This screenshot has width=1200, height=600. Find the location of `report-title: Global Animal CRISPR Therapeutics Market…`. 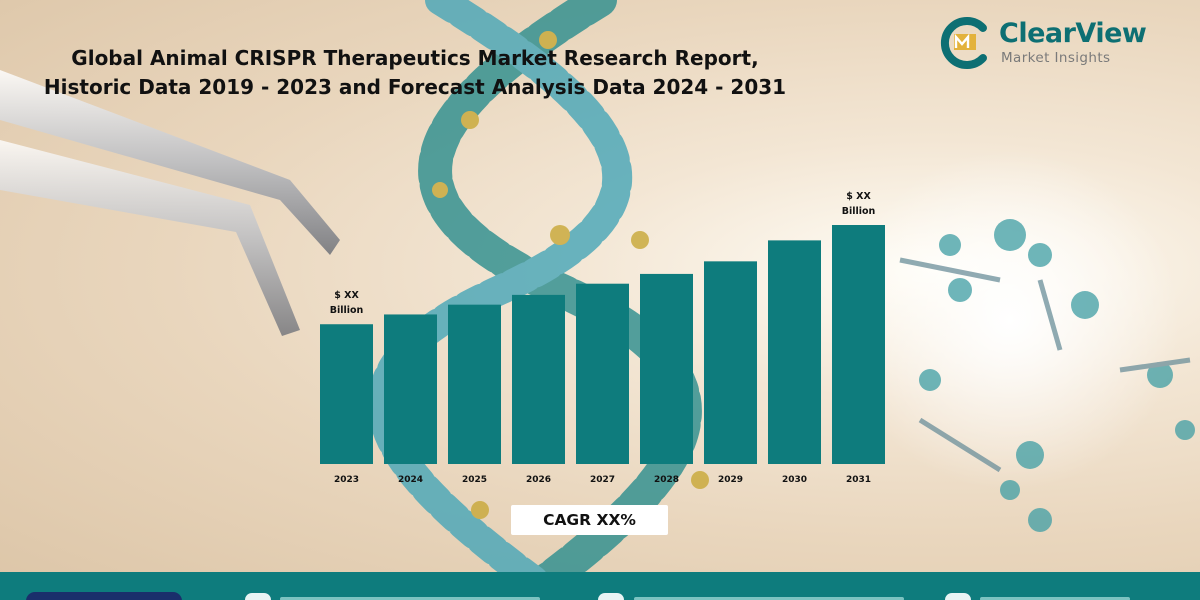

report-title: Global Animal CRISPR Therapeutics Market… is located at coordinates (415, 73).